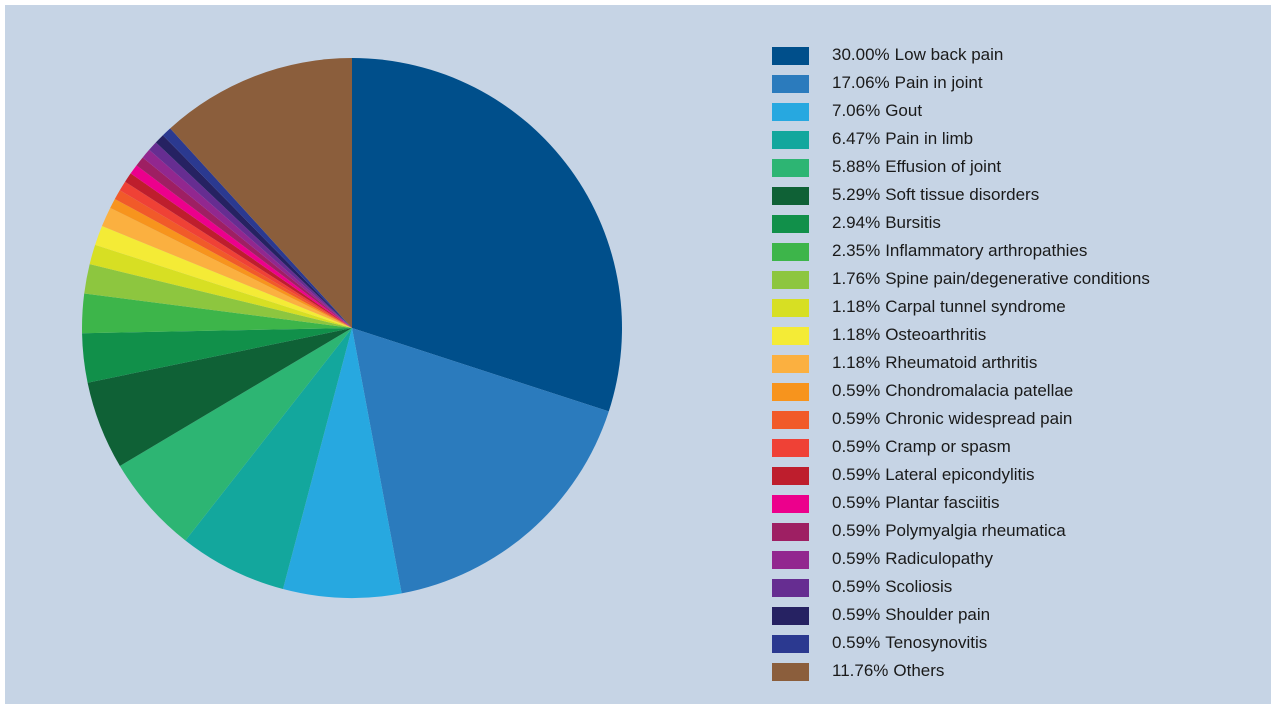 The width and height of the screenshot is (1276, 709). Describe the element at coordinates (913, 222) in the screenshot. I see `legend-name: Bursitis` at that location.